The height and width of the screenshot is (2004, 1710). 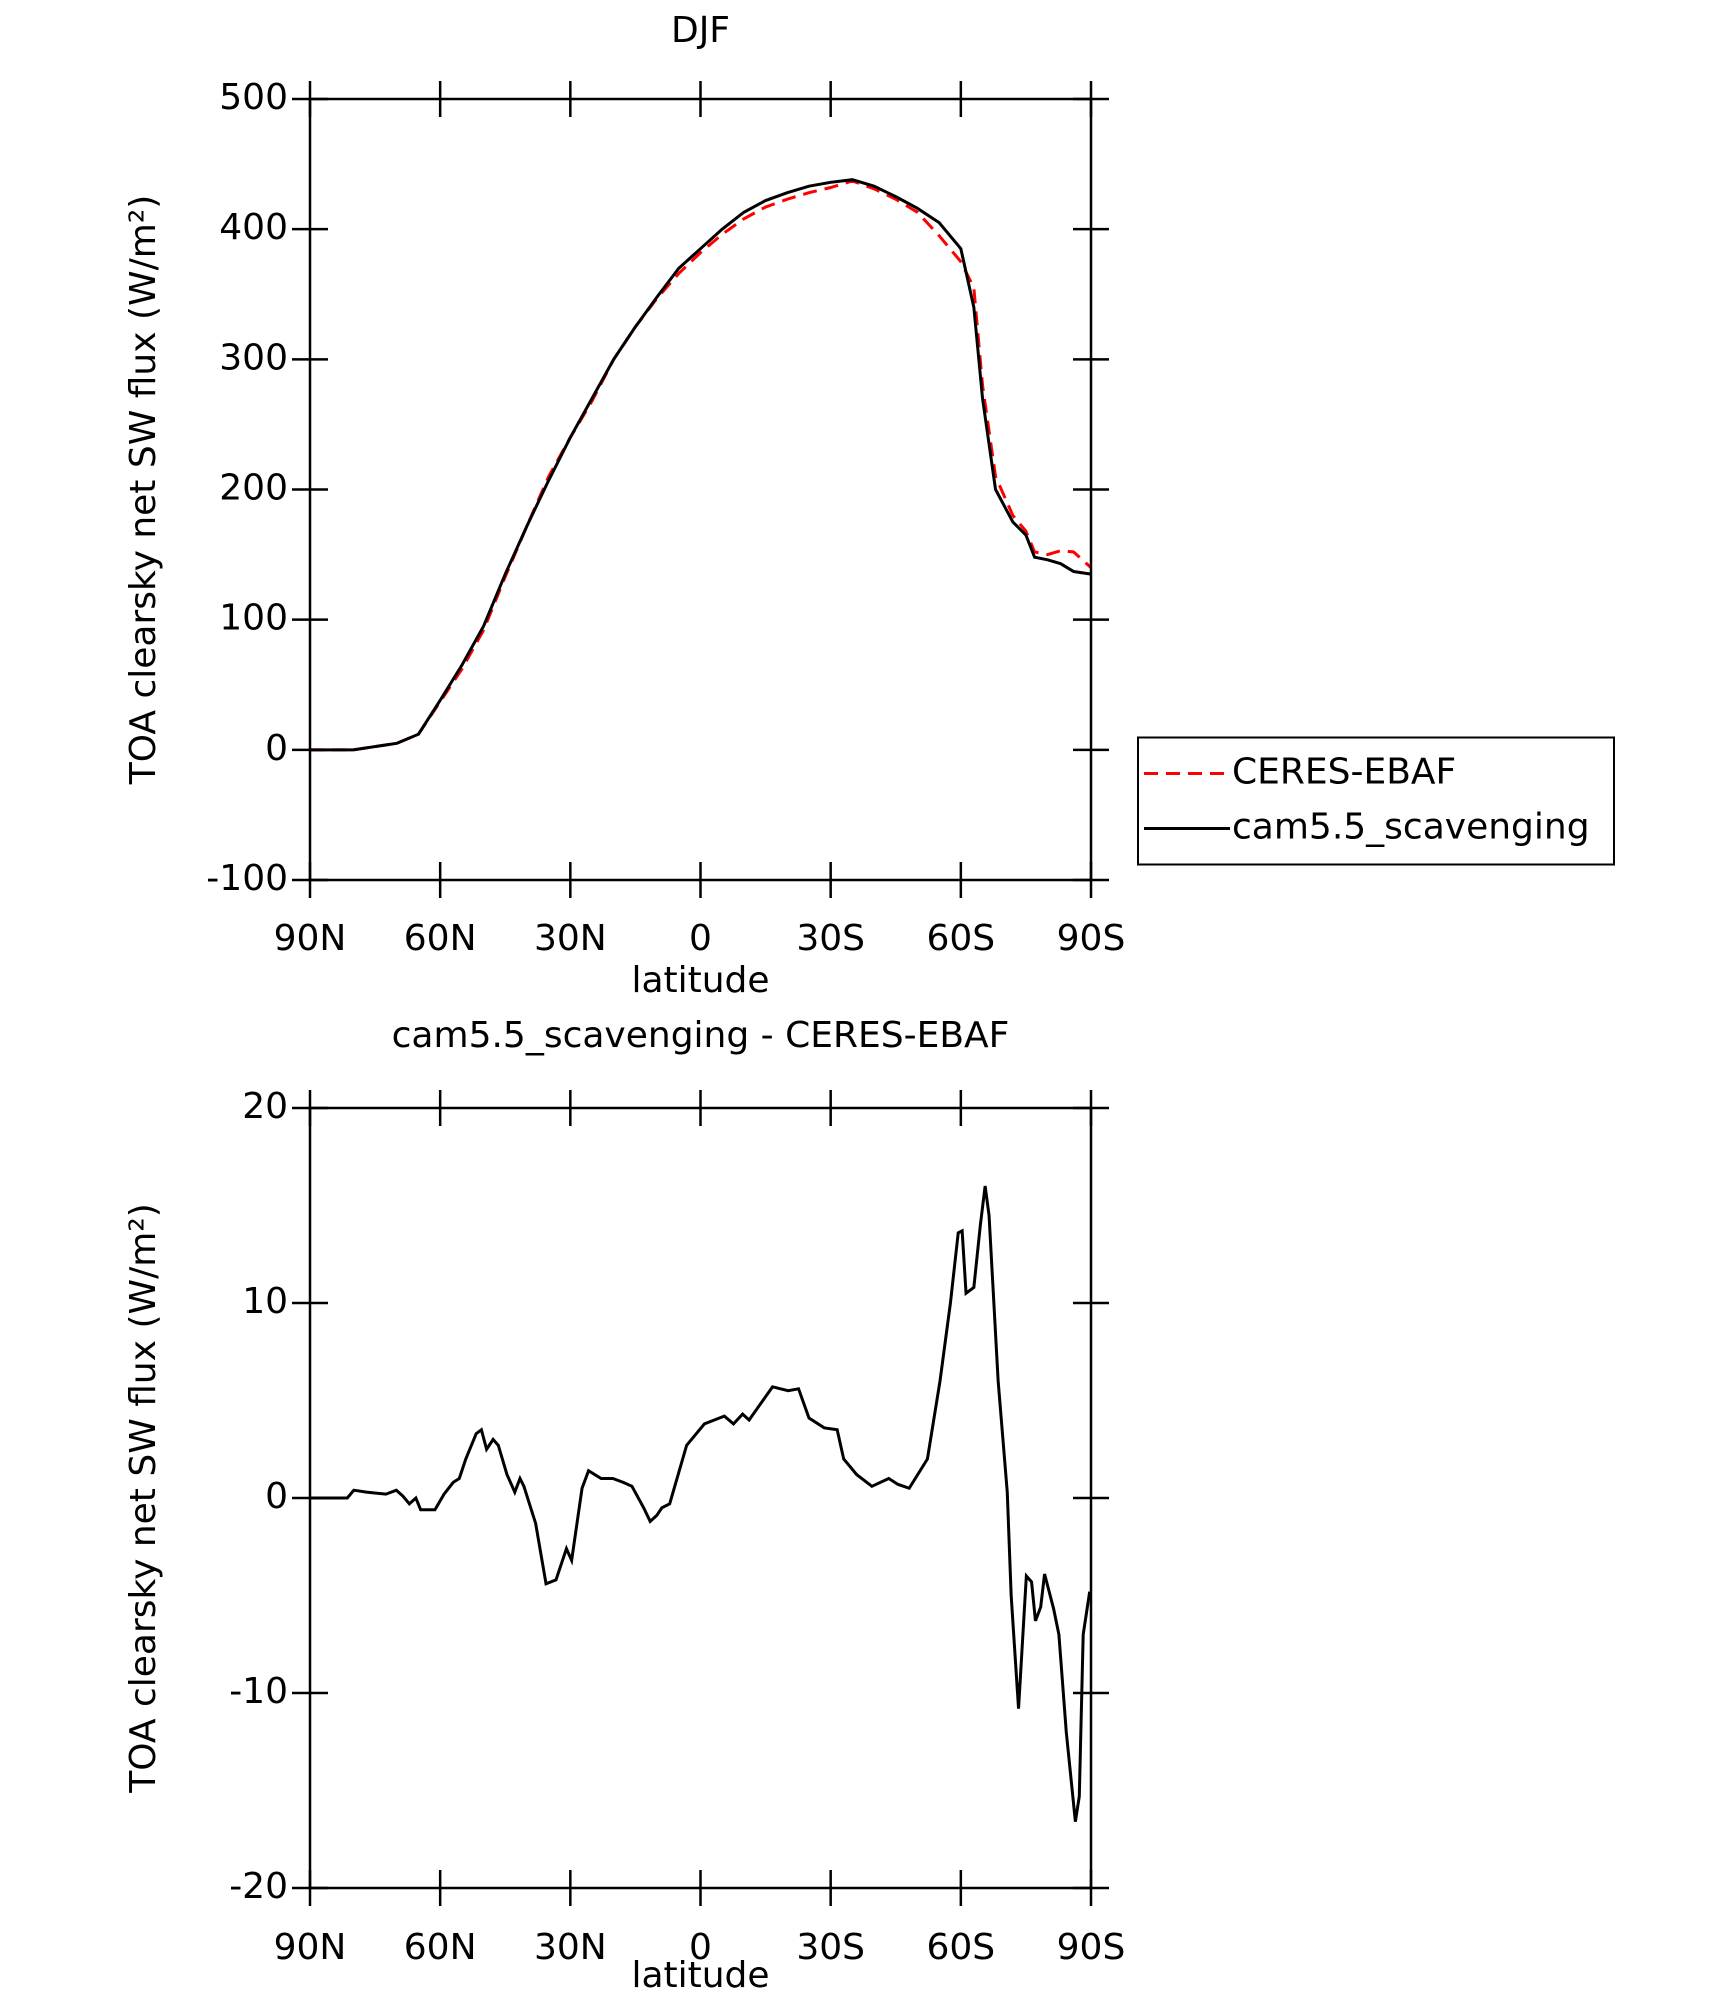 I want to click on y-tick-label: 20, so click(x=265, y=1106).